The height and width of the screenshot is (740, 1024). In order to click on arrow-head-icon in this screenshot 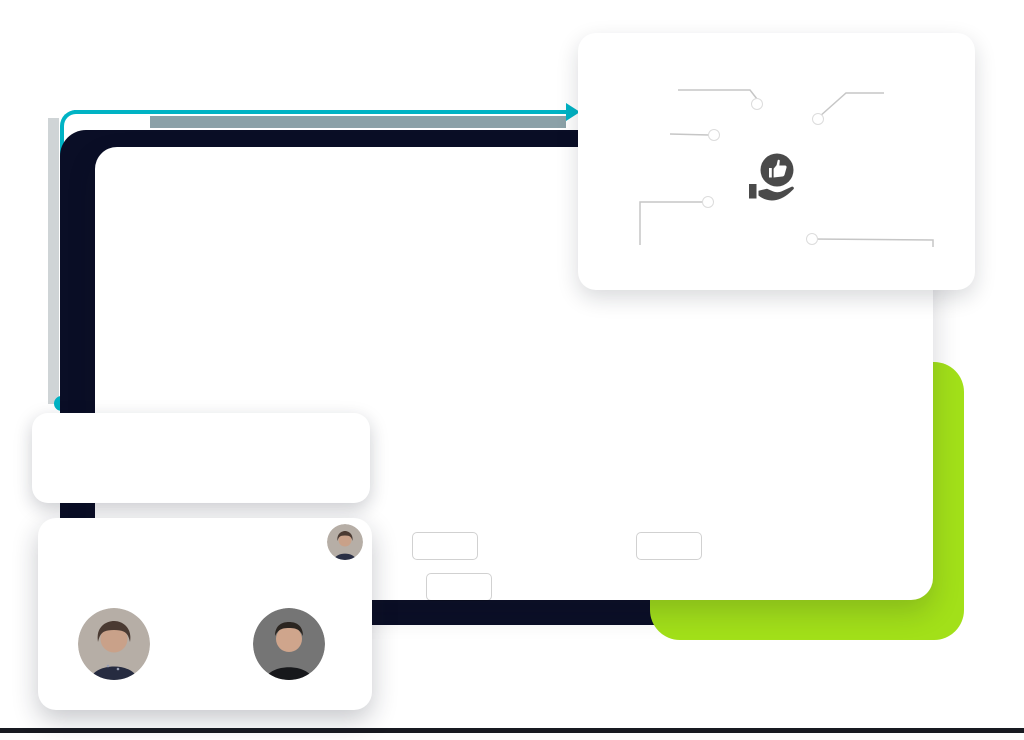, I will do `click(573, 112)`.